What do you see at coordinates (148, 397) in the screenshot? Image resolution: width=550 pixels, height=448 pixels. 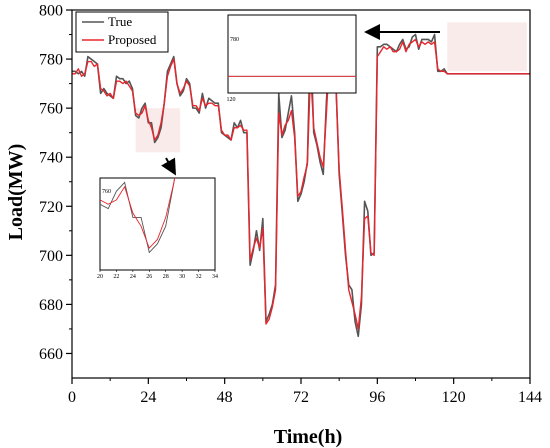 I see `x-tick-label: 24` at bounding box center [148, 397].